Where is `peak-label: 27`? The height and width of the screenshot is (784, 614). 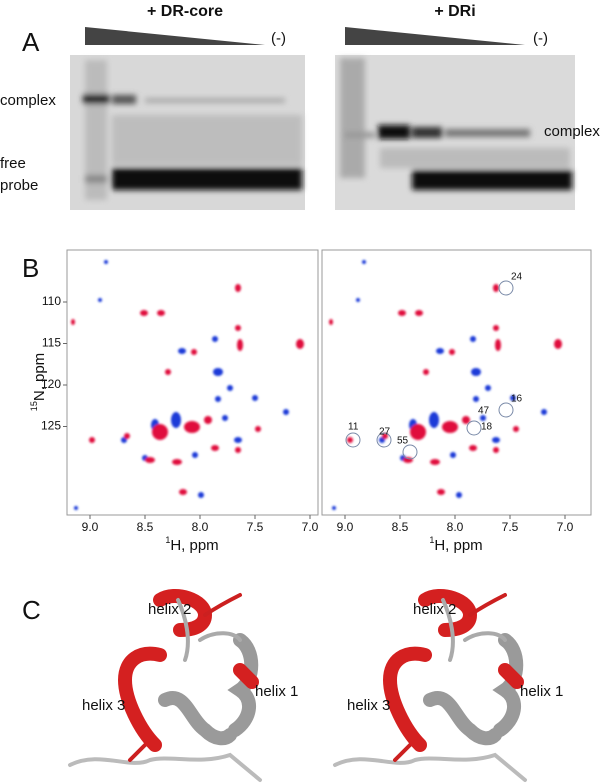
peak-label: 27 is located at coordinates (385, 432).